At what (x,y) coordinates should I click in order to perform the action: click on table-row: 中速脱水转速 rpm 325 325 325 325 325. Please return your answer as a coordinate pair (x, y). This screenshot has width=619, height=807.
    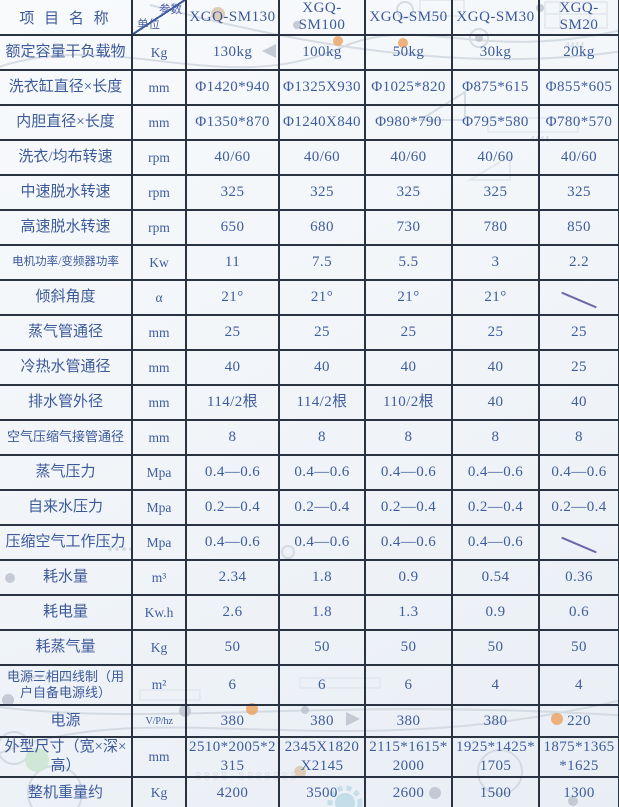
    Looking at the image, I should click on (309, 192).